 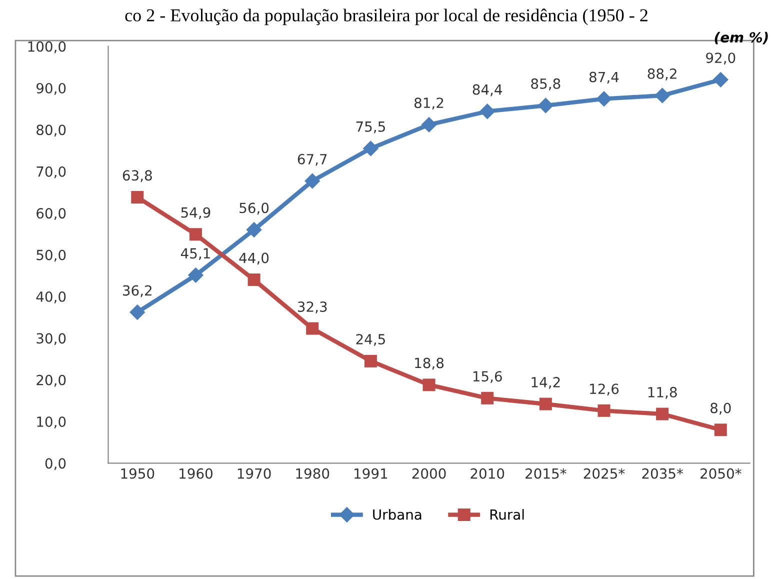 What do you see at coordinates (51, 422) in the screenshot?
I see `y-tick-label: 10,0` at bounding box center [51, 422].